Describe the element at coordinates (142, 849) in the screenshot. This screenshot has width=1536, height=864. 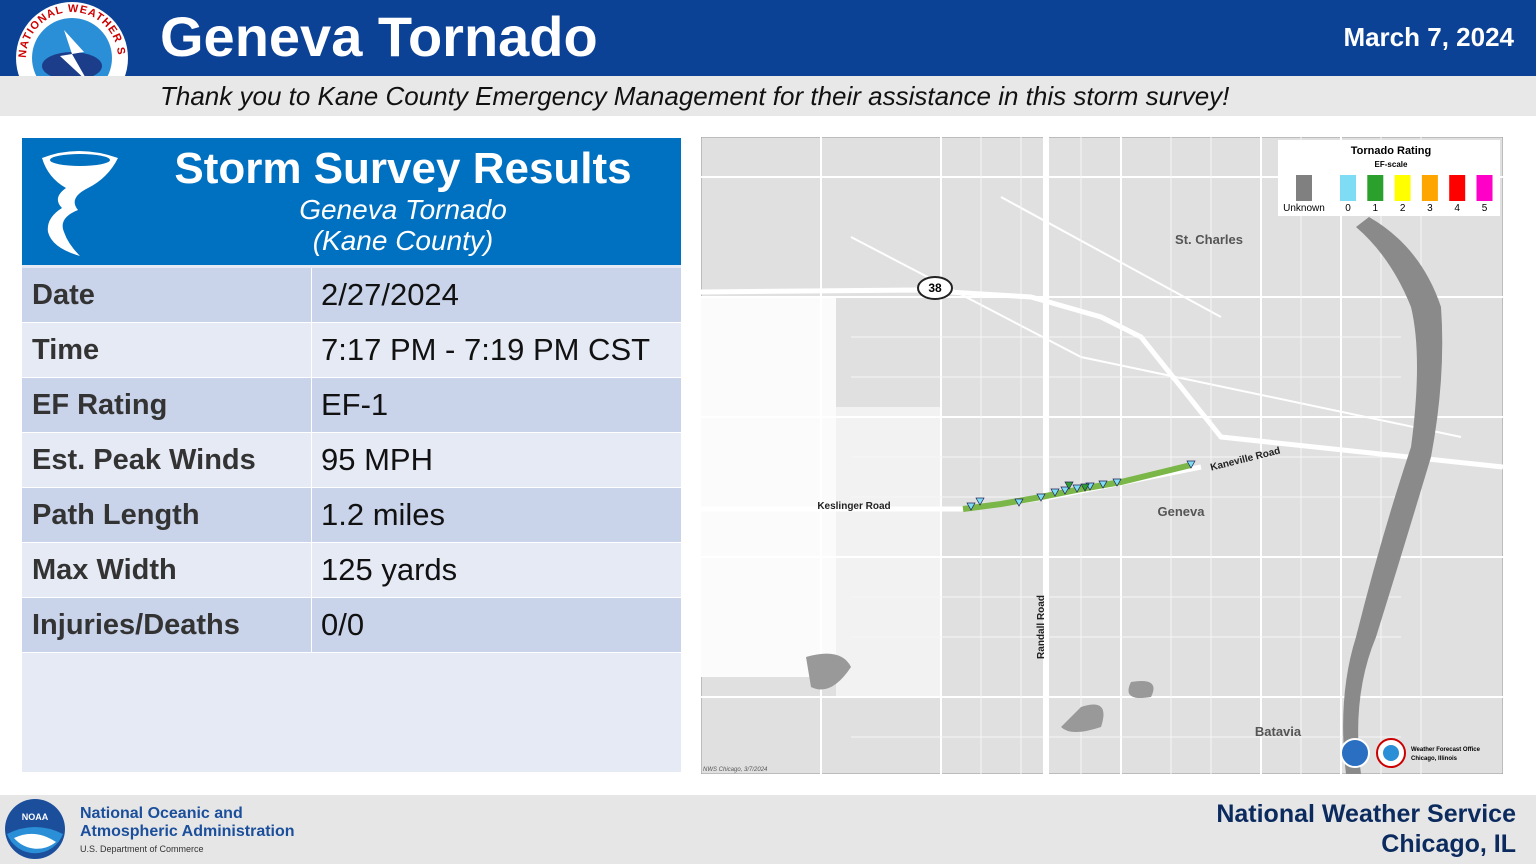
I see `noaa-dept: U.S. Department of Commerce` at that location.